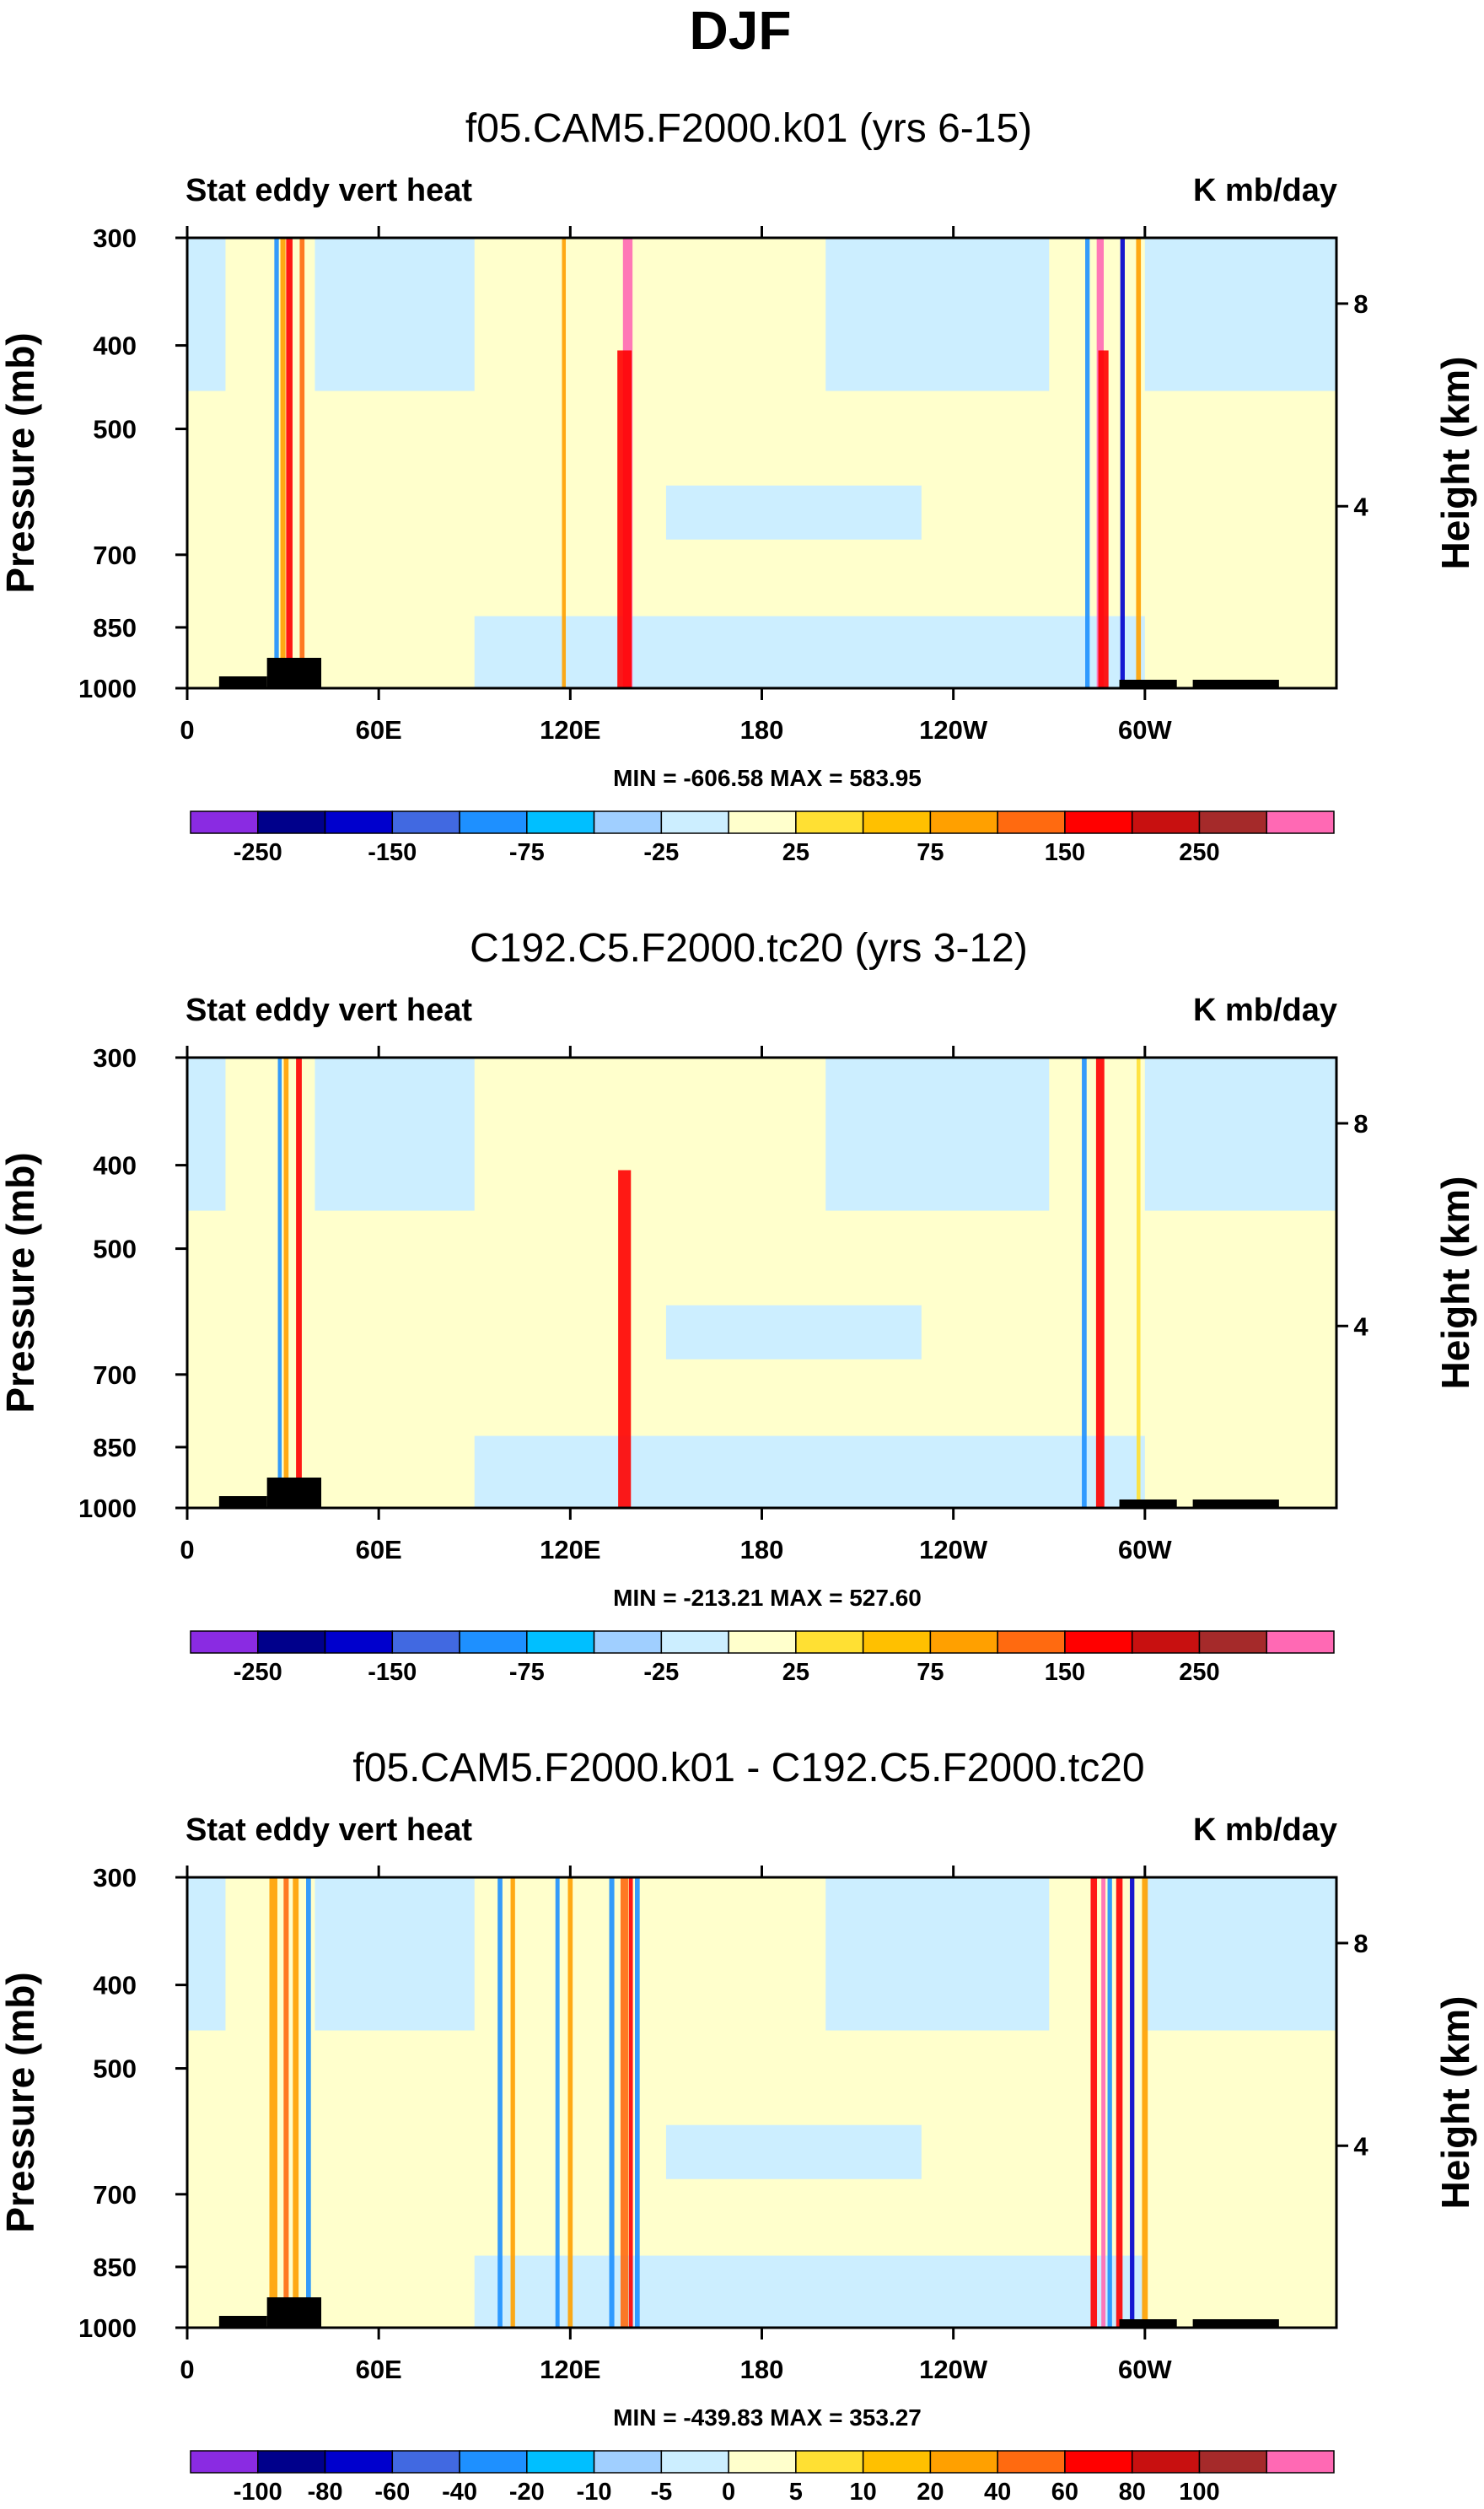 This screenshot has width=1484, height=2509. What do you see at coordinates (761, 463) in the screenshot?
I see `heatmap-field` at bounding box center [761, 463].